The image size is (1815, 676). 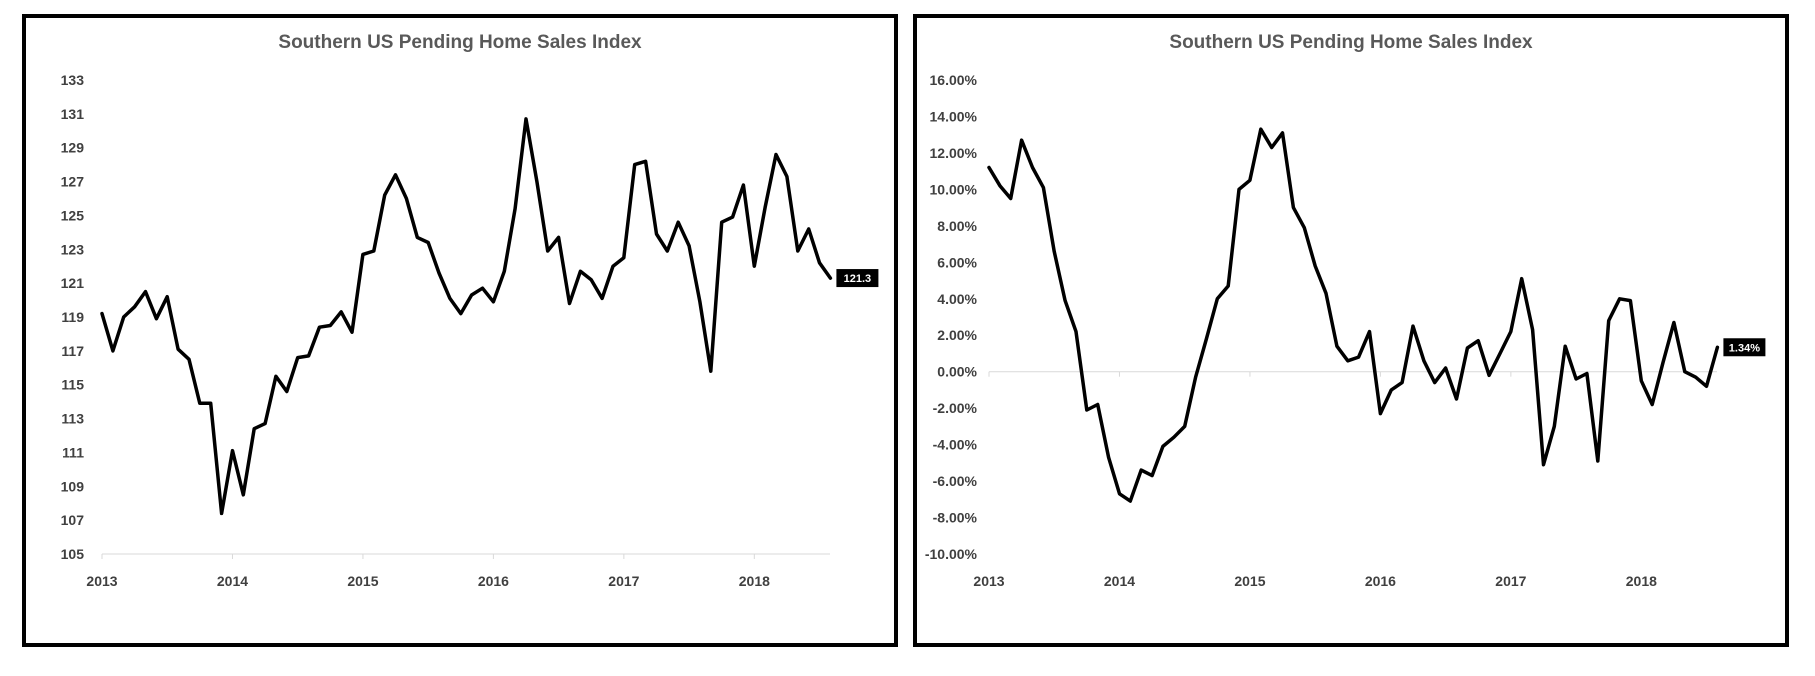 I want to click on y-tick-label: 10.00%, so click(x=954, y=189).